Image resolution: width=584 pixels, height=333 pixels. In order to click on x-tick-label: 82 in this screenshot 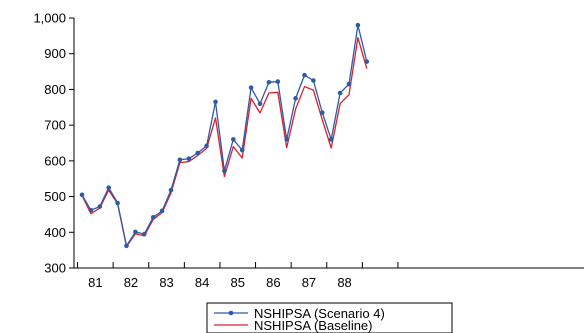, I will do `click(131, 282)`.